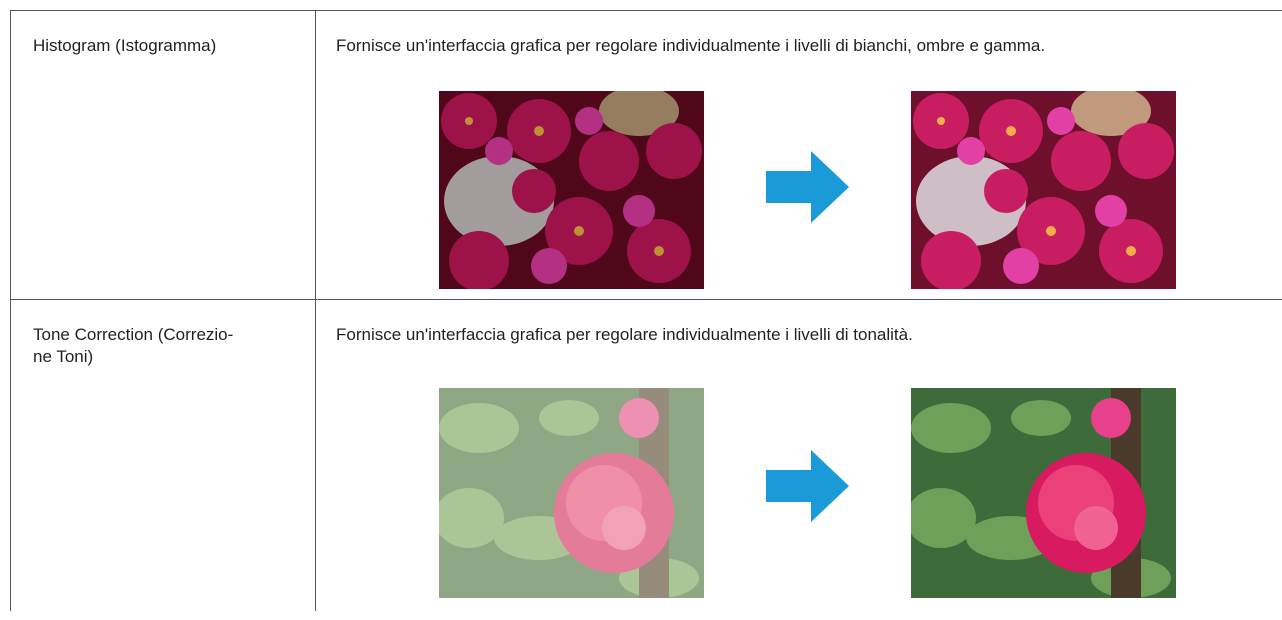  Describe the element at coordinates (125, 45) in the screenshot. I see `label-line: Histogram (Istogramma)` at that location.